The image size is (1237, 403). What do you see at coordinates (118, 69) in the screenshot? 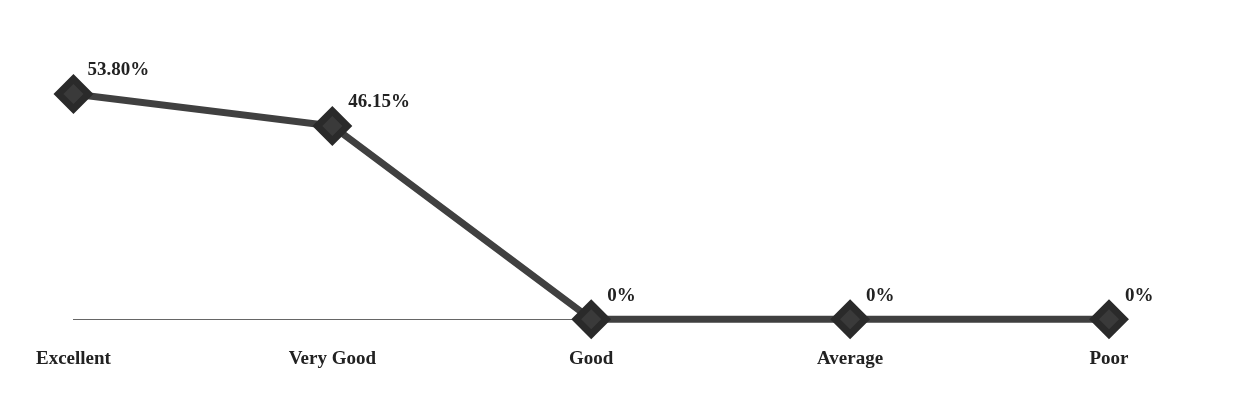
I see `data-label: 53.80%` at bounding box center [118, 69].